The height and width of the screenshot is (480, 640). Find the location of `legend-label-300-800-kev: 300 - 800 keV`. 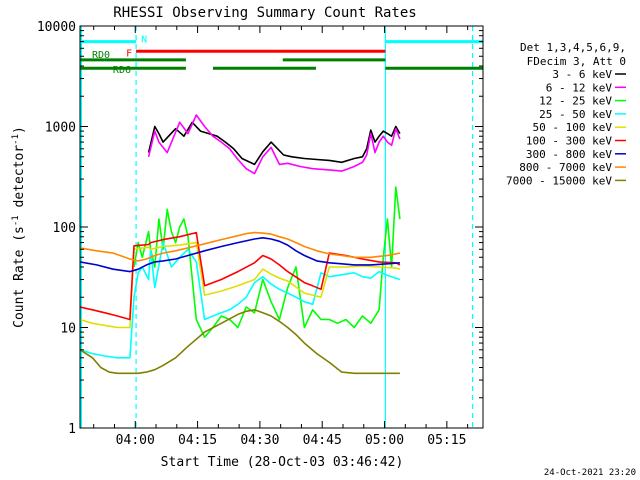

legend-label-300-800-kev: 300 - 800 keV is located at coordinates (569, 154).